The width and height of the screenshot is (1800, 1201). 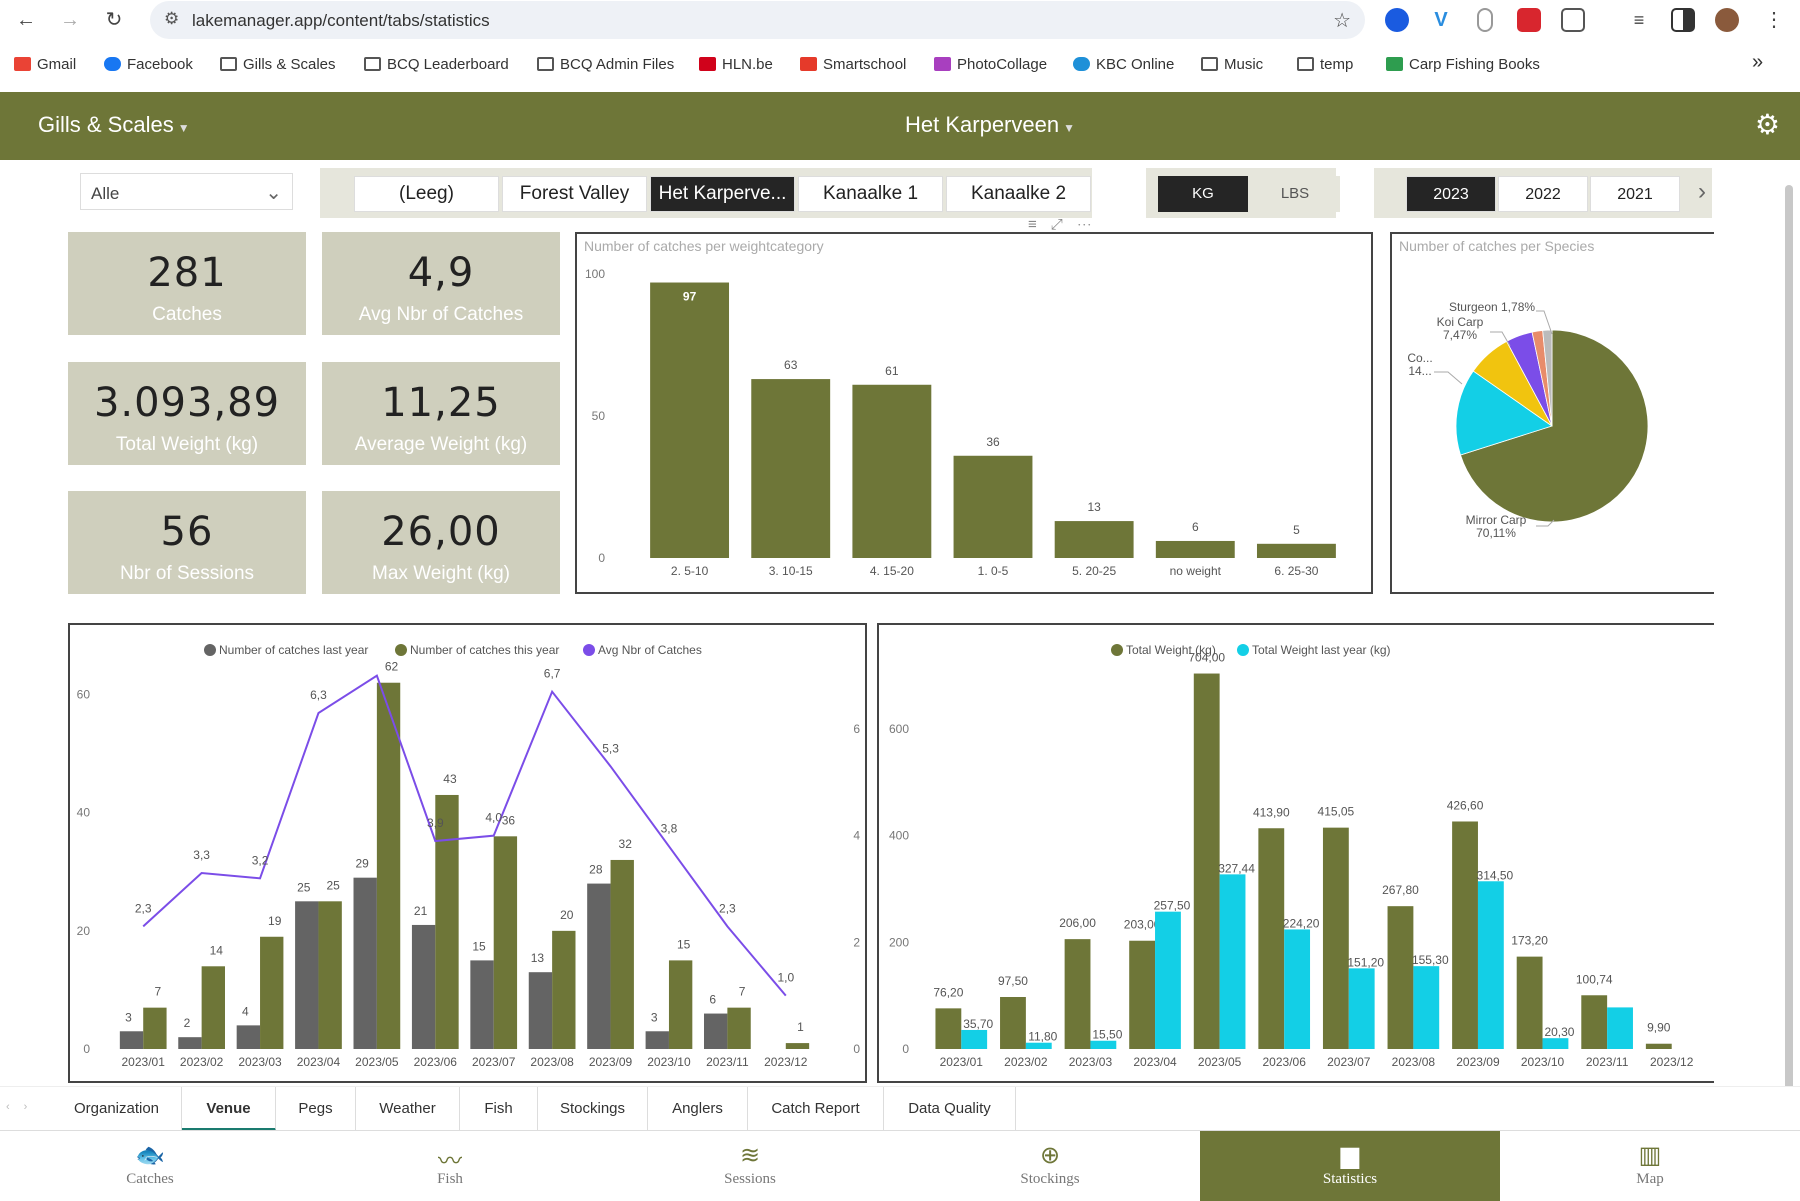 I want to click on bookmark-gills-scales: Gills & Scales, so click(x=278, y=64).